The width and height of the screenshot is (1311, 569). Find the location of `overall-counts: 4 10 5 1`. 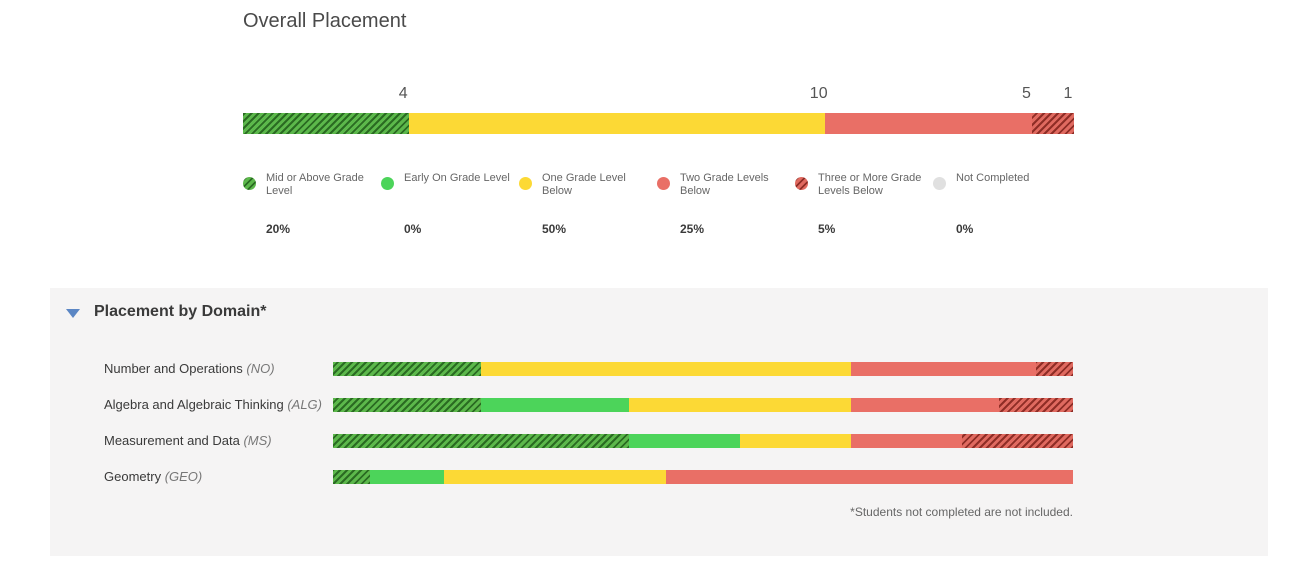

overall-counts: 4 10 5 1 is located at coordinates (658, 96).